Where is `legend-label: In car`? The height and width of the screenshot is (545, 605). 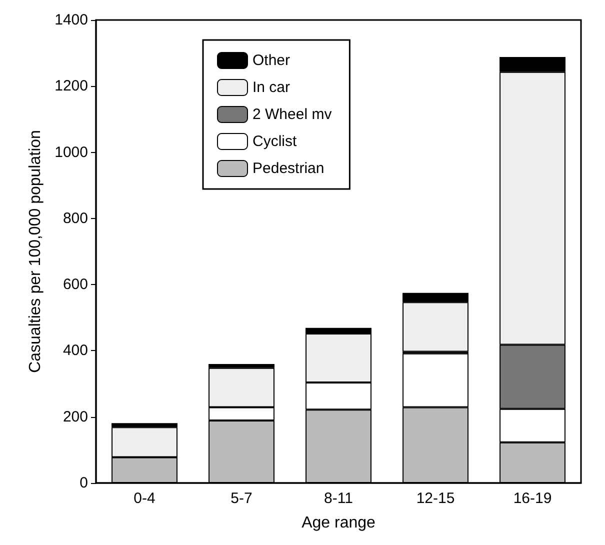
legend-label: In car is located at coordinates (271, 87).